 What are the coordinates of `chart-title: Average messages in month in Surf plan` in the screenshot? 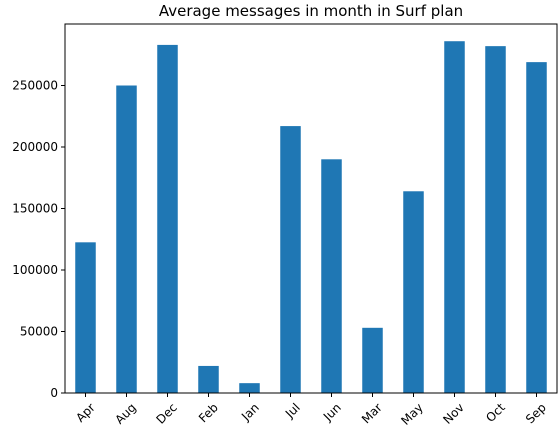 It's located at (311, 11).